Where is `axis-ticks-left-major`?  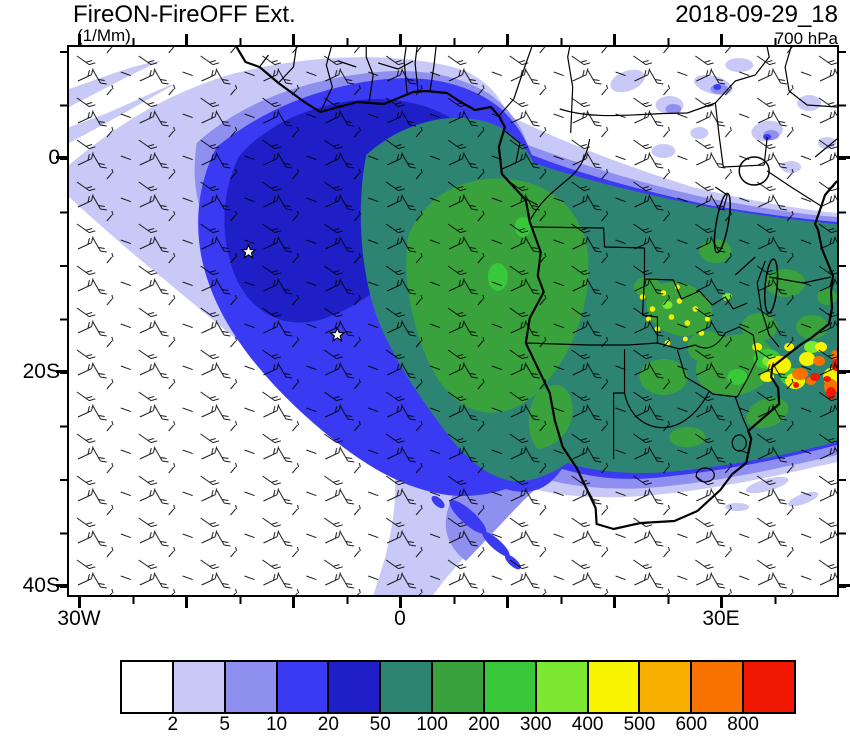 axis-ticks-left-major is located at coordinates (61, 373).